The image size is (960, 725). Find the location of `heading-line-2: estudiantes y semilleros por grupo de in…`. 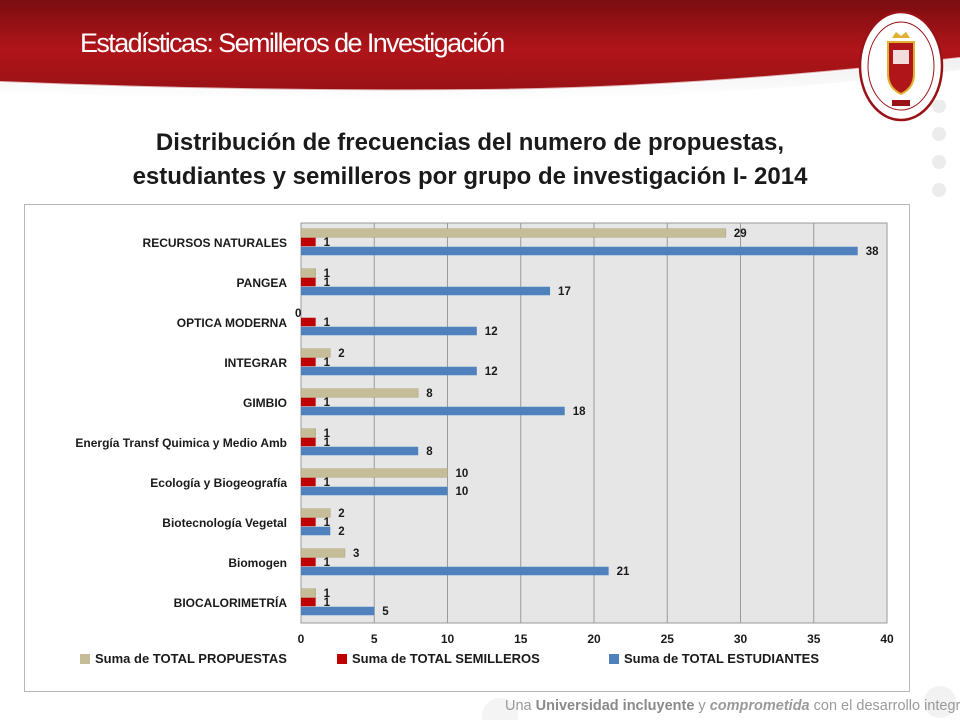

heading-line-2: estudiantes y semilleros por grupo de in… is located at coordinates (470, 176).